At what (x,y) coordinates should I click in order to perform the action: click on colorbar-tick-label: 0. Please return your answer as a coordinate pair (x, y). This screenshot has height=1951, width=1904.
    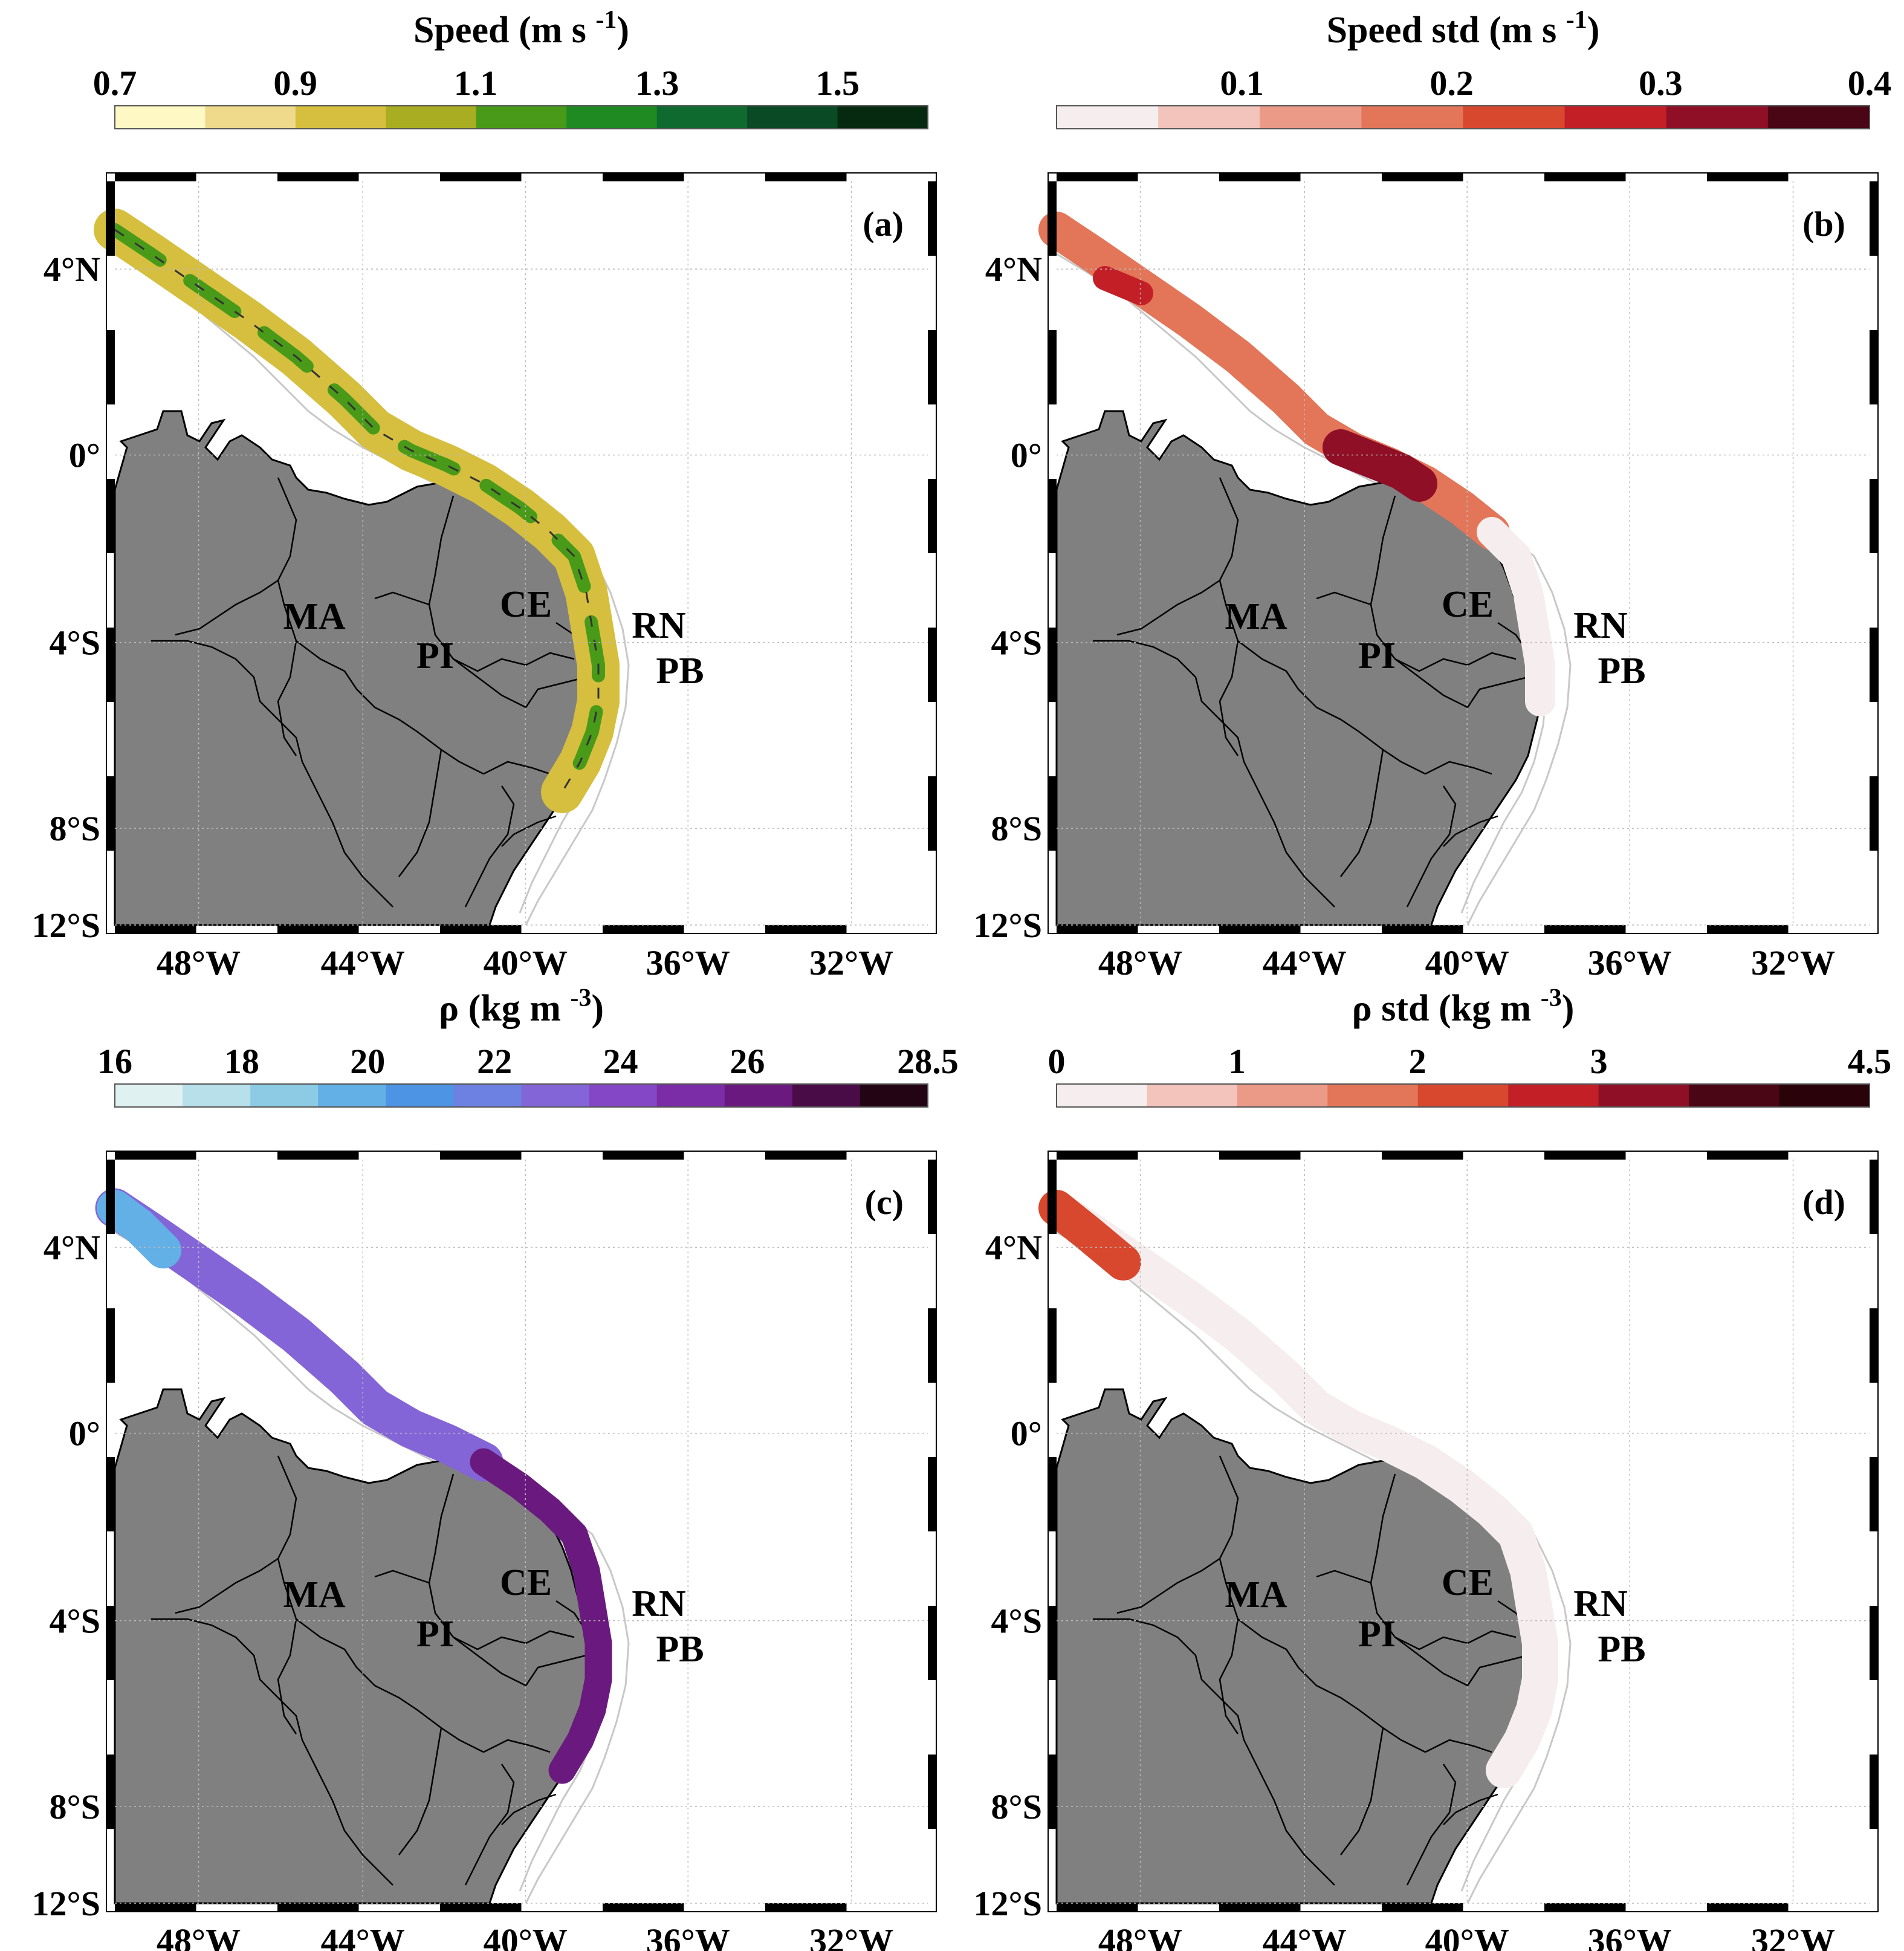
    Looking at the image, I should click on (1057, 1061).